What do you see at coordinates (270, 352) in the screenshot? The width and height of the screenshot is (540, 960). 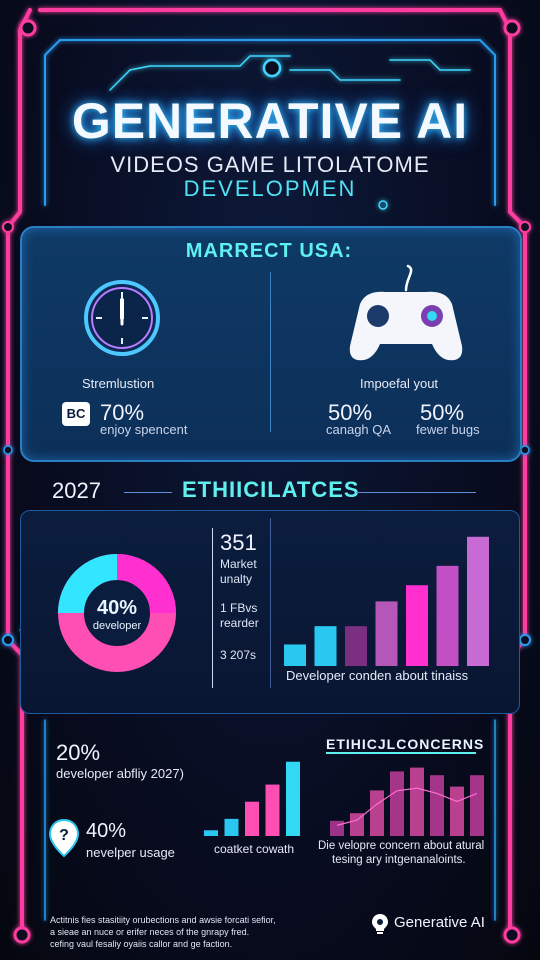 I see `market-panel-divider` at bounding box center [270, 352].